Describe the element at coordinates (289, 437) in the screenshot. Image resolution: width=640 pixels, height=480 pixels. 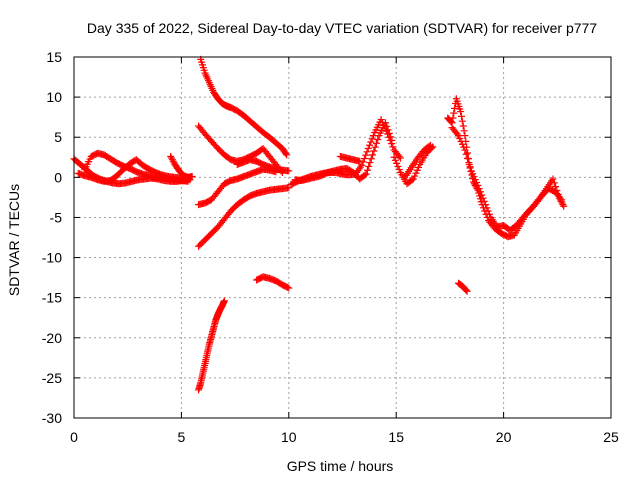
I see `x-tick-label: 10` at that location.